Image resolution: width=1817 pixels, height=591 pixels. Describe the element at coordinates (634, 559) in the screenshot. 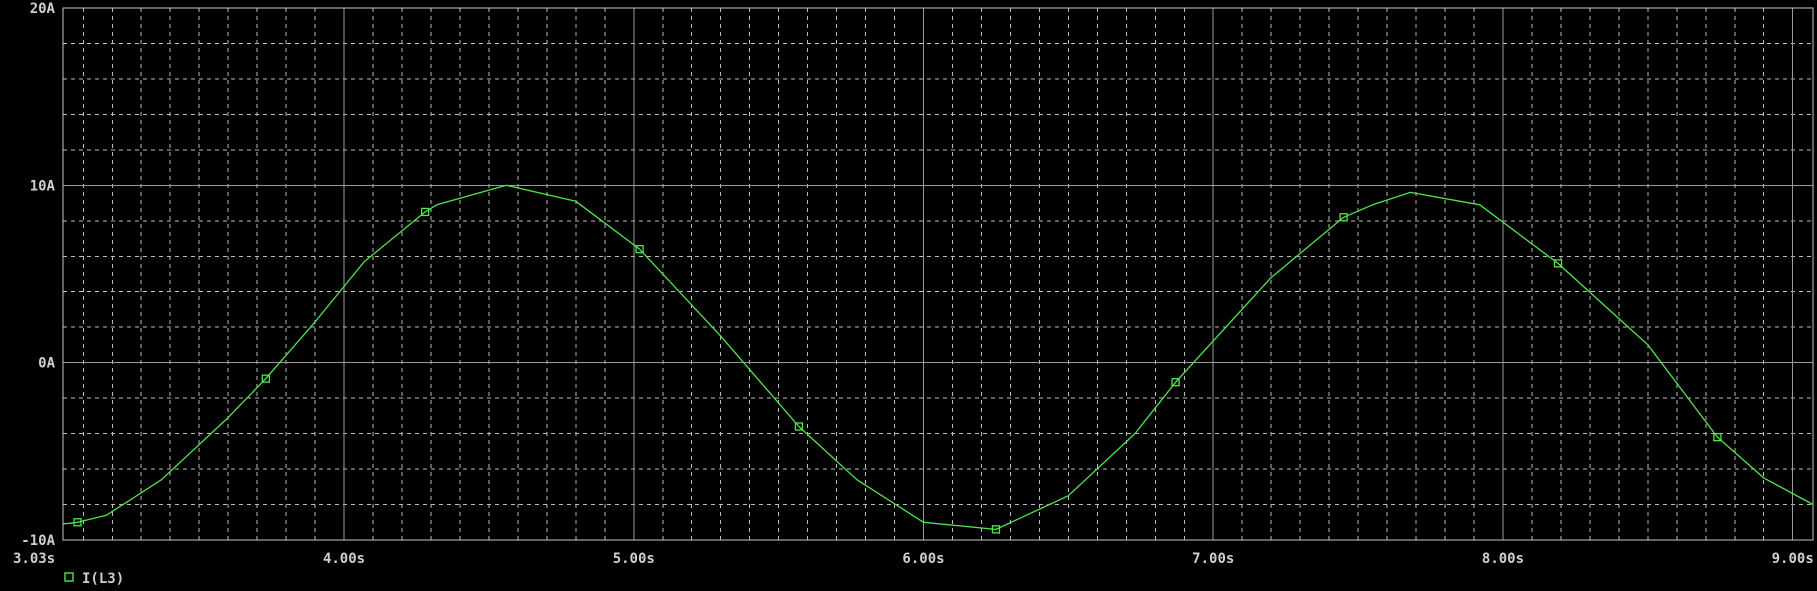

I see `x-tick-label: 5.00s` at that location.